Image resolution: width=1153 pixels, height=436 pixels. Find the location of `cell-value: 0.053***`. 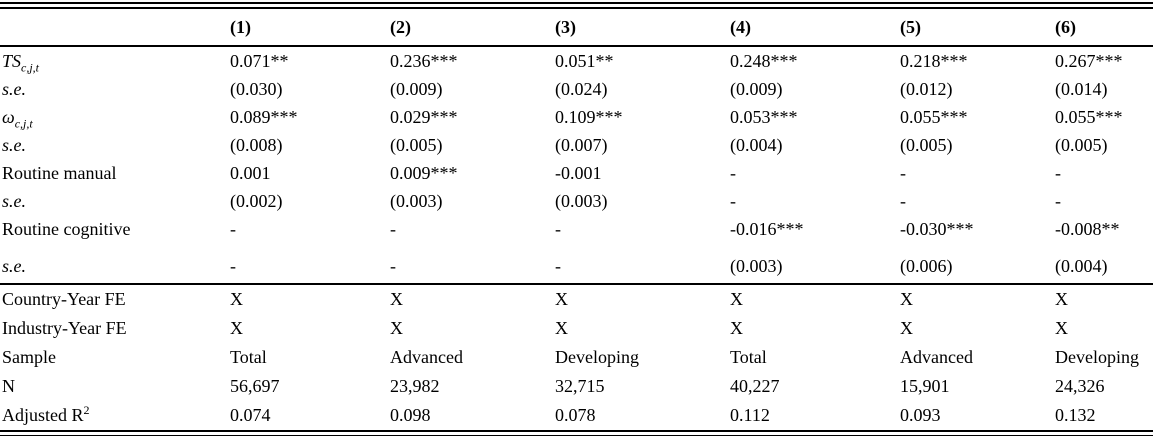

cell-value: 0.053*** is located at coordinates (764, 116).